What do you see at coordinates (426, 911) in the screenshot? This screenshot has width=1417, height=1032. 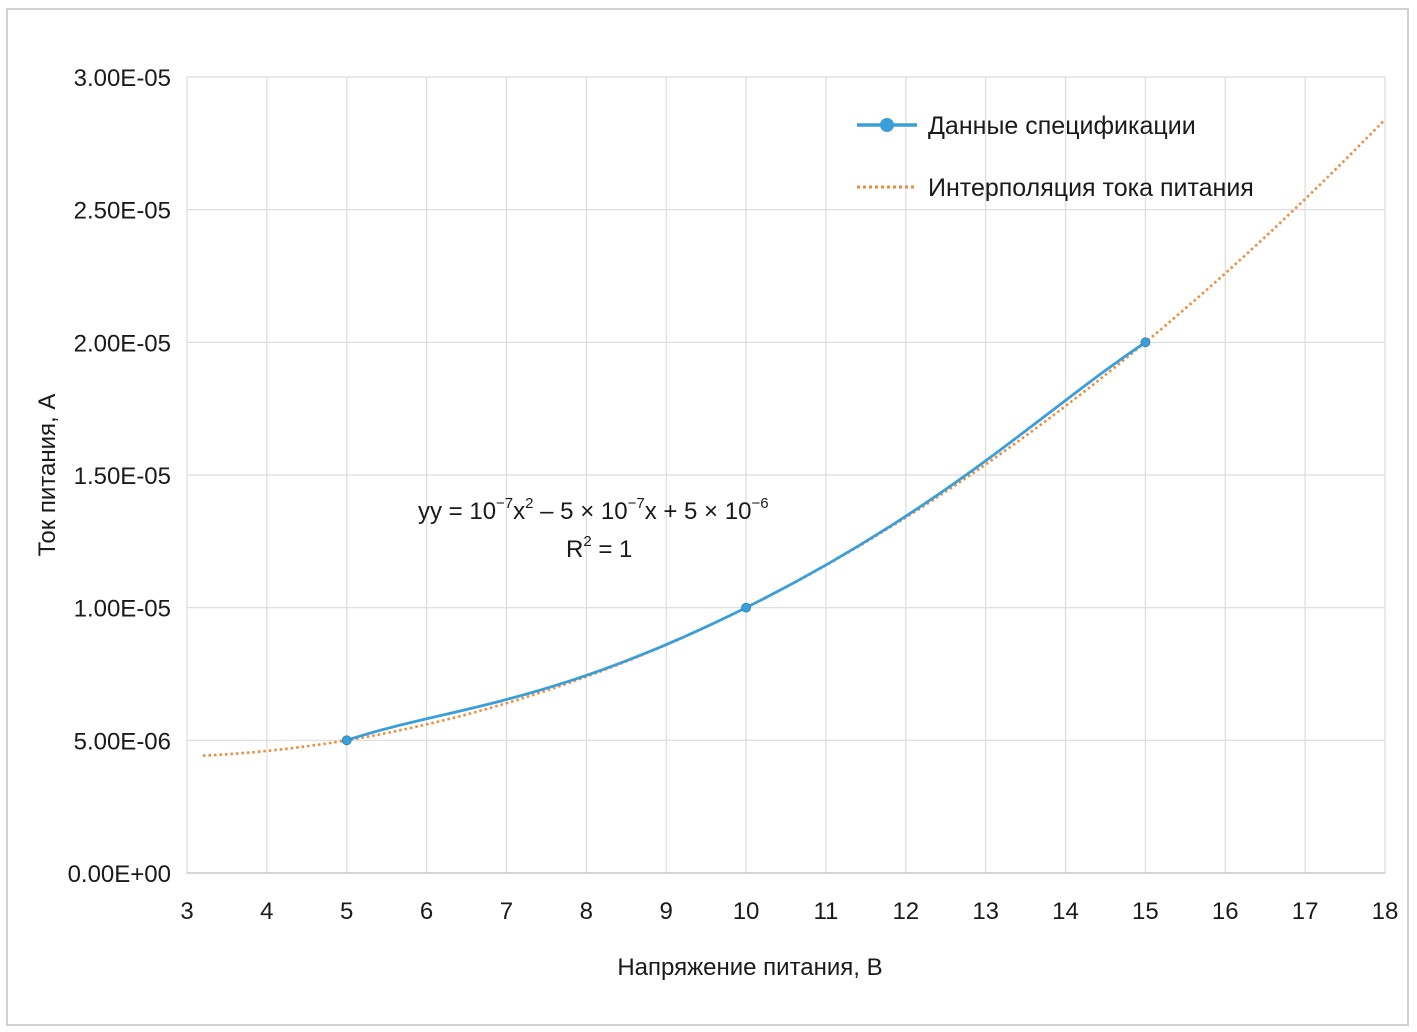 I see `x-tick-label: 6` at bounding box center [426, 911].